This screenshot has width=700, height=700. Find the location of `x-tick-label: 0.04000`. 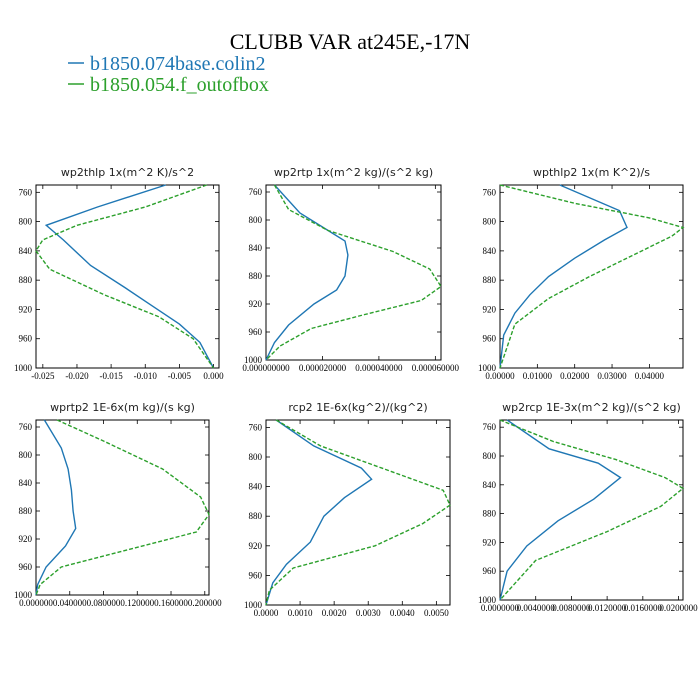

x-tick-label: 0.04000 is located at coordinates (650, 376).